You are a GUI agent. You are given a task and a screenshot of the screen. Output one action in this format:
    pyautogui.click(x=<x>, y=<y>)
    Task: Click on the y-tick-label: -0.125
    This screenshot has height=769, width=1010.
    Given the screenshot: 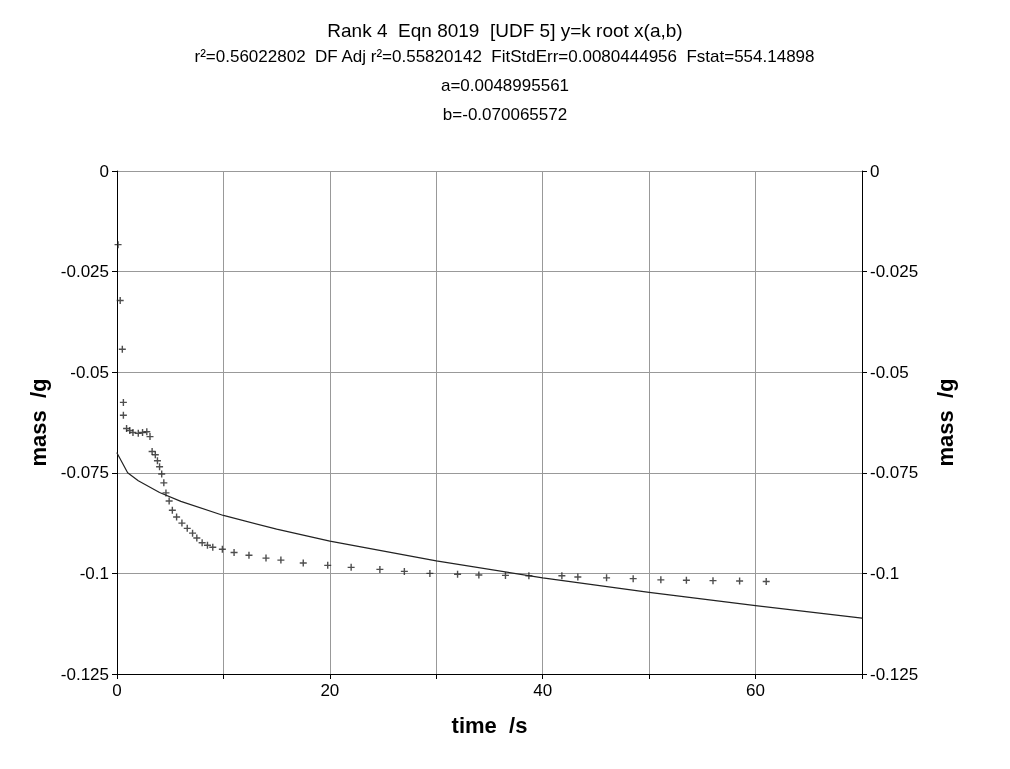 What is the action you would take?
    pyautogui.click(x=84, y=674)
    